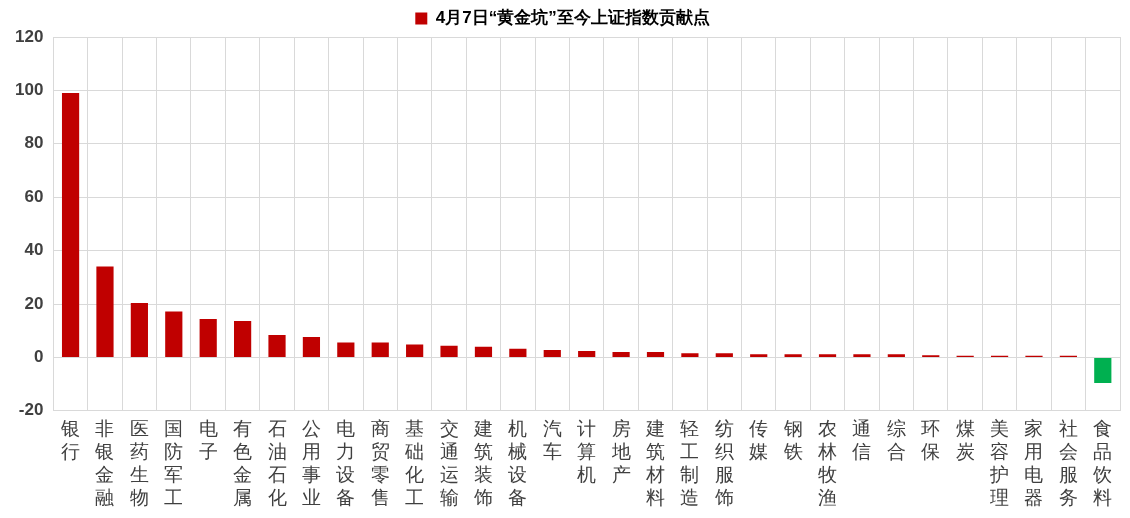 The height and width of the screenshot is (518, 1130). What do you see at coordinates (31, 410) in the screenshot?
I see `y-tick-label: -20` at bounding box center [31, 410].